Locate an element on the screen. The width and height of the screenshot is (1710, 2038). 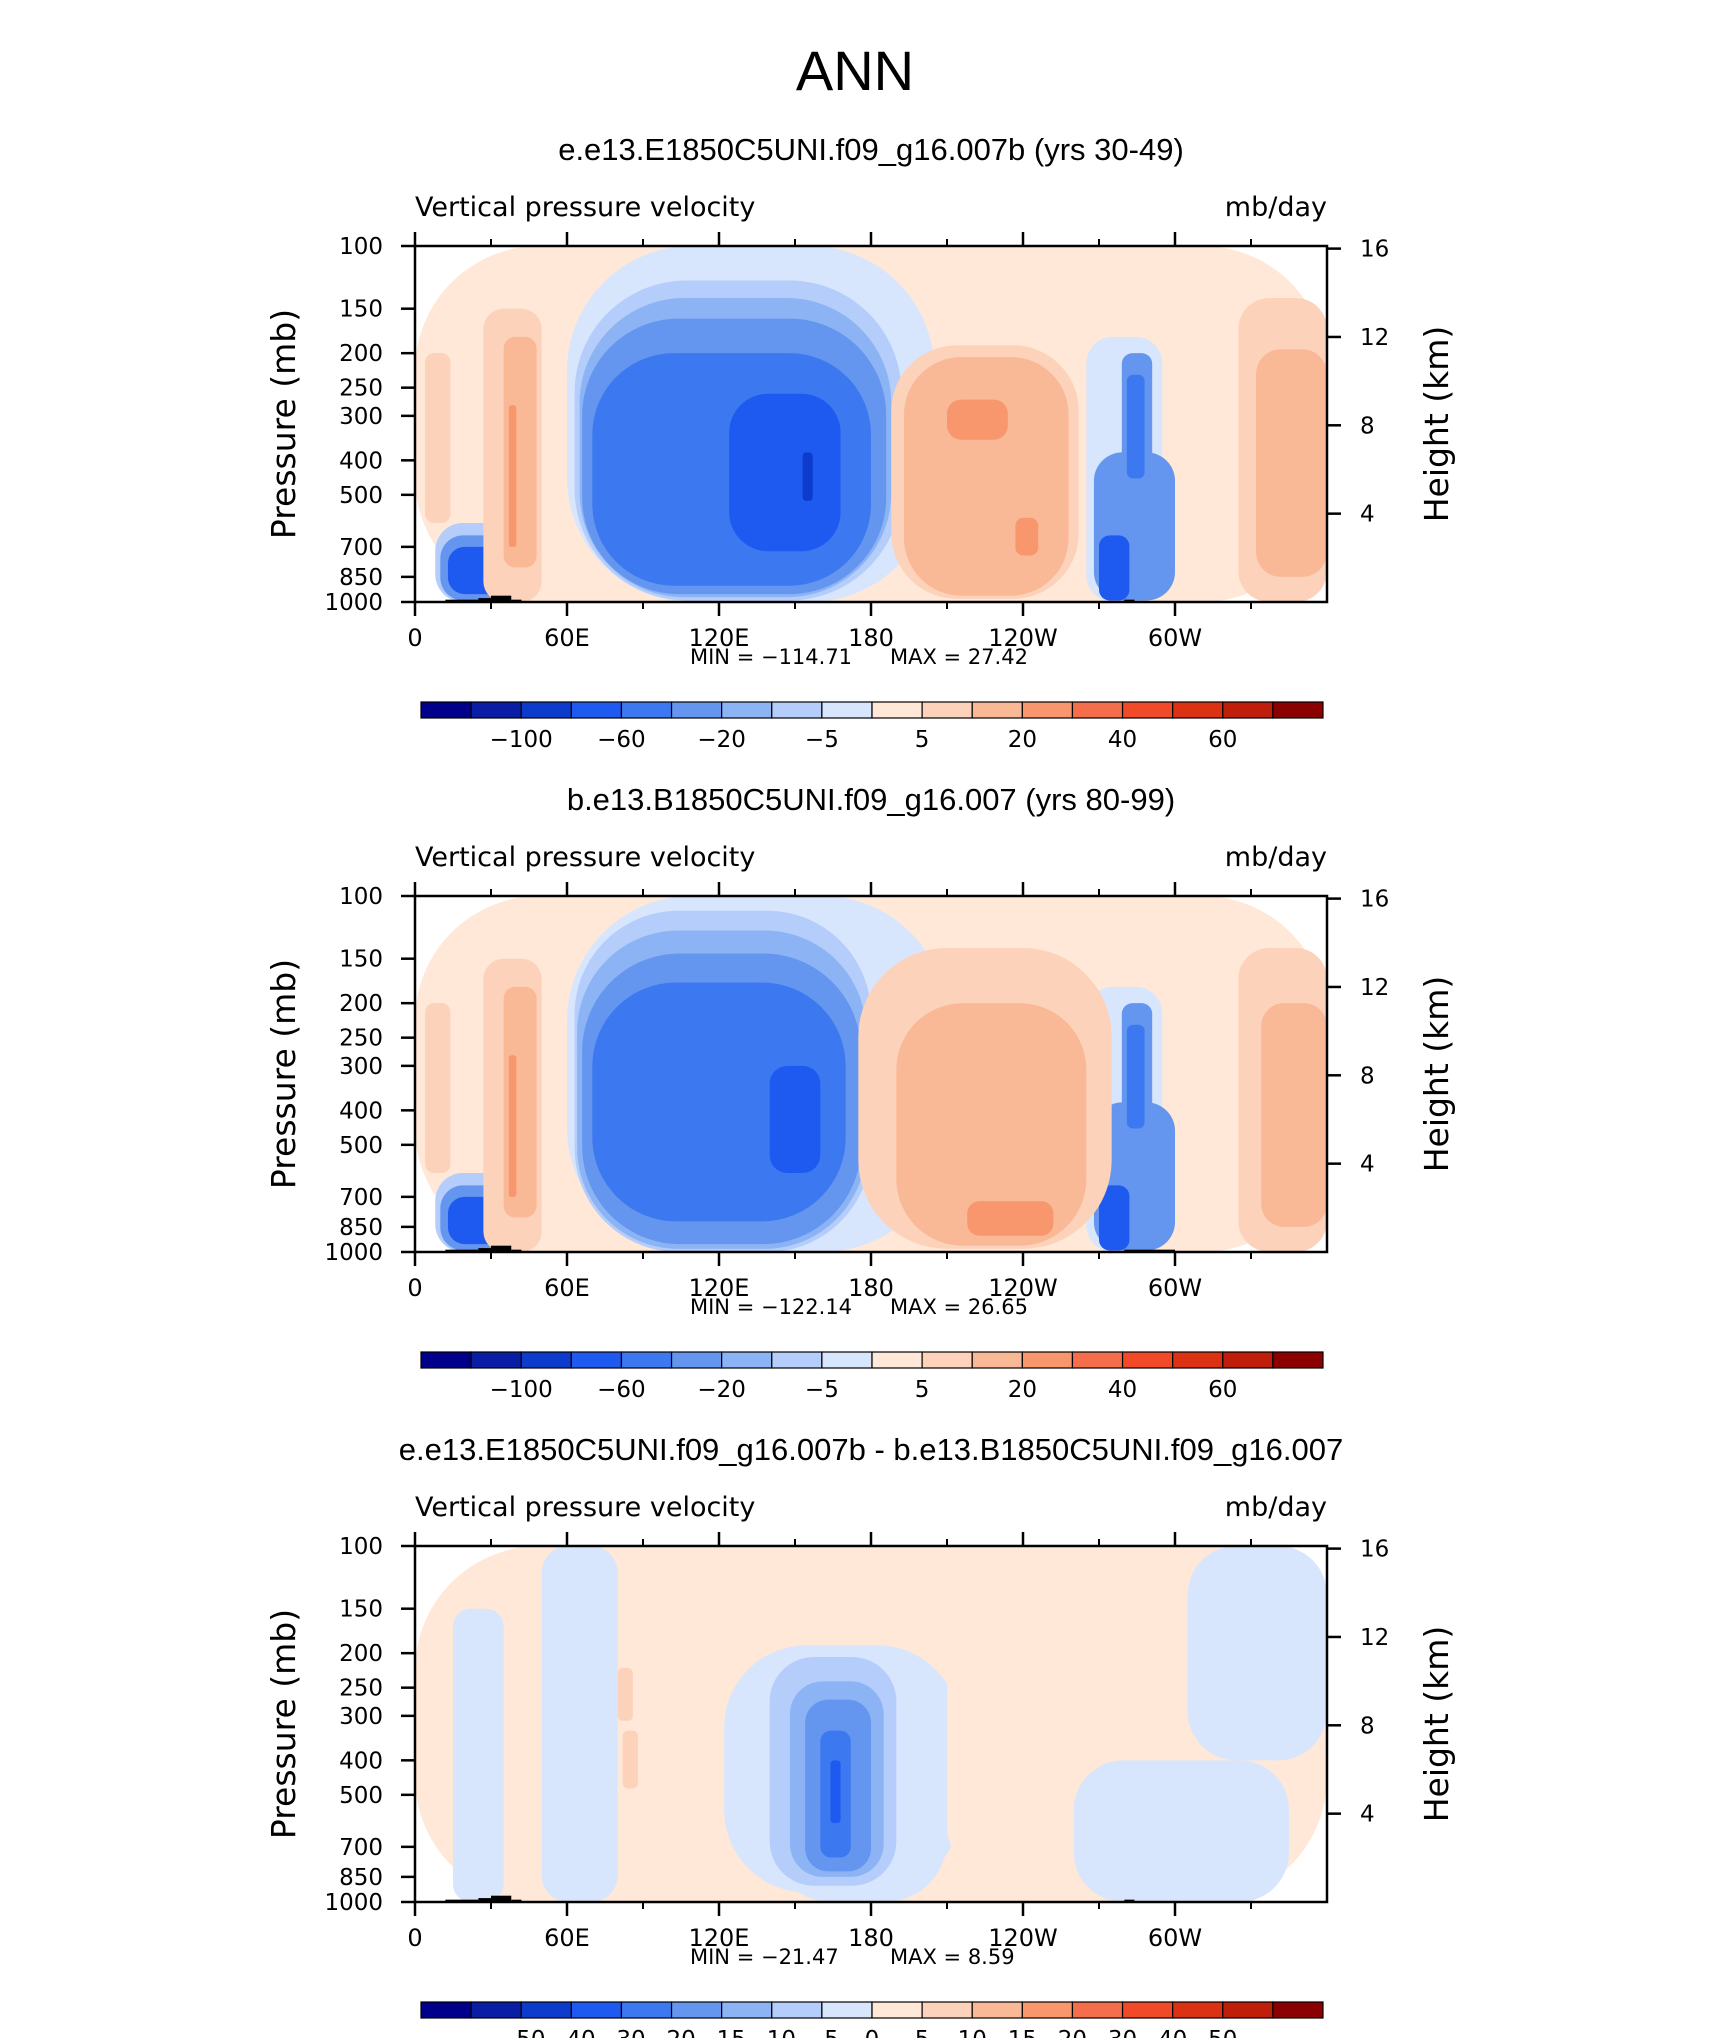
x-tick-label: 60E is located at coordinates (567, 1288).